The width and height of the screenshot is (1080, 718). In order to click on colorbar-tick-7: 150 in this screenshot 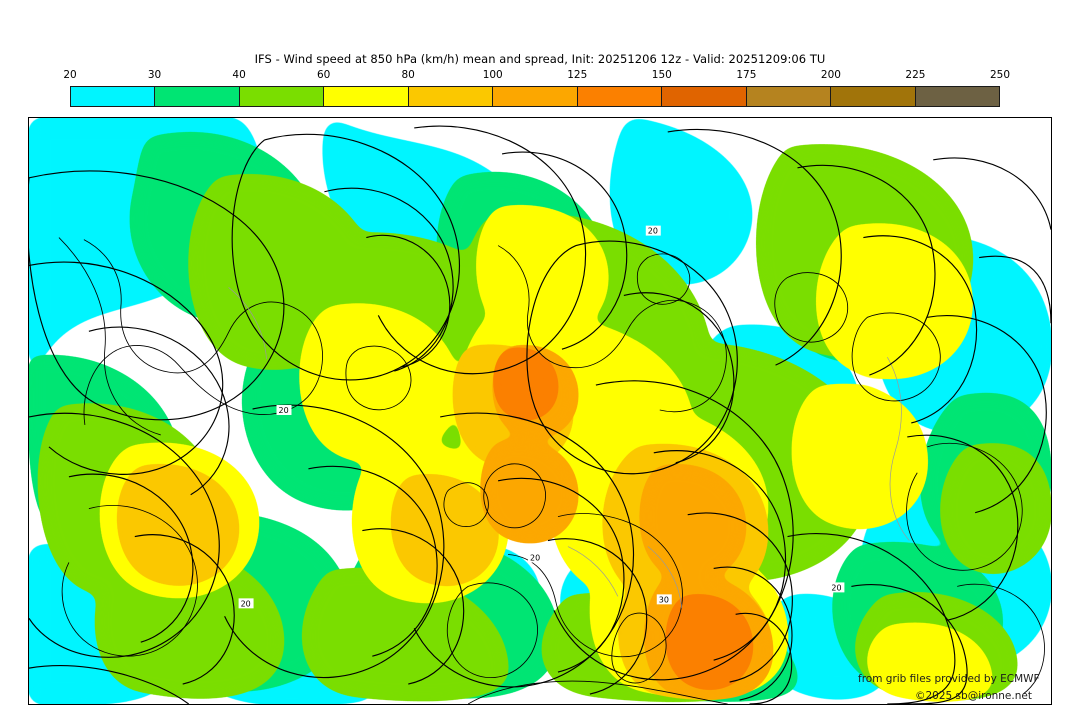, I will do `click(661, 75)`.